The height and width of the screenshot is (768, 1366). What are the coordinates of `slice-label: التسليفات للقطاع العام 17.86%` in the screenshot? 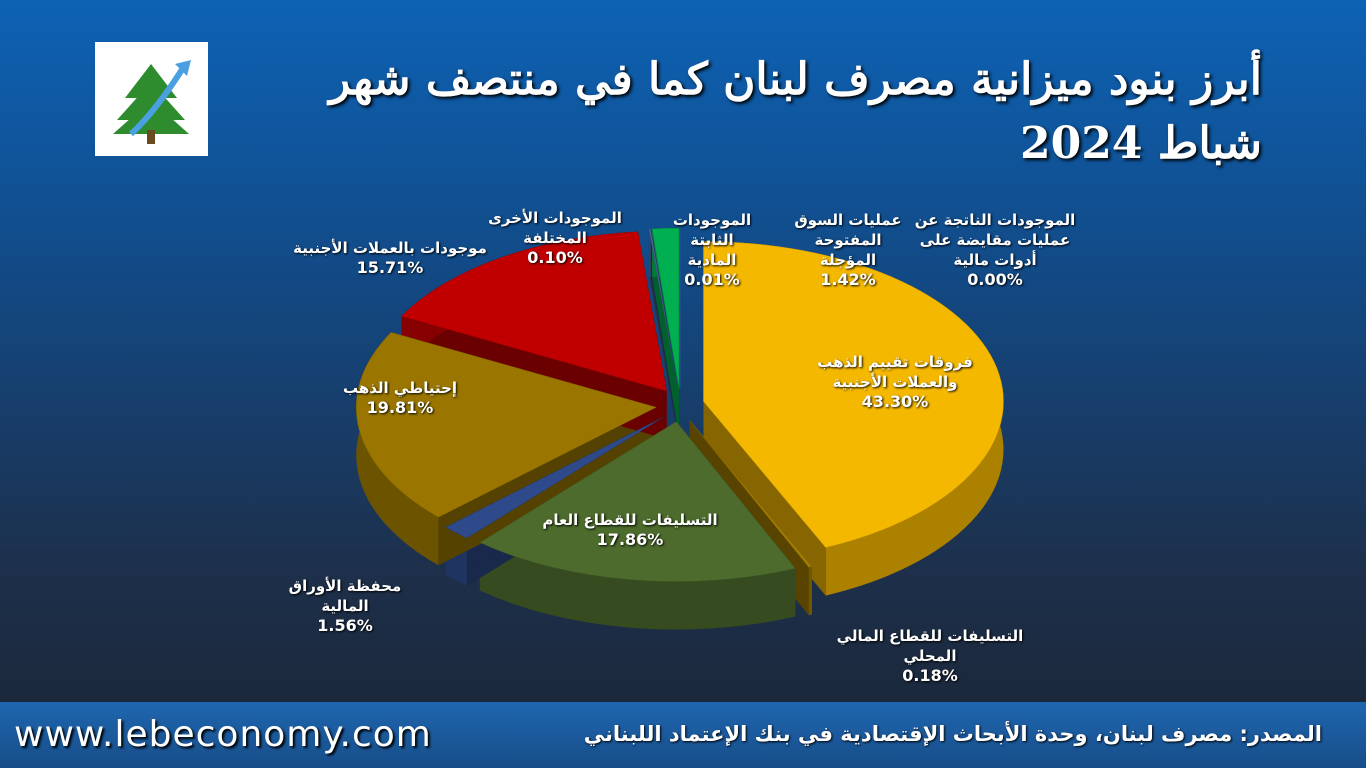 It's located at (630, 530).